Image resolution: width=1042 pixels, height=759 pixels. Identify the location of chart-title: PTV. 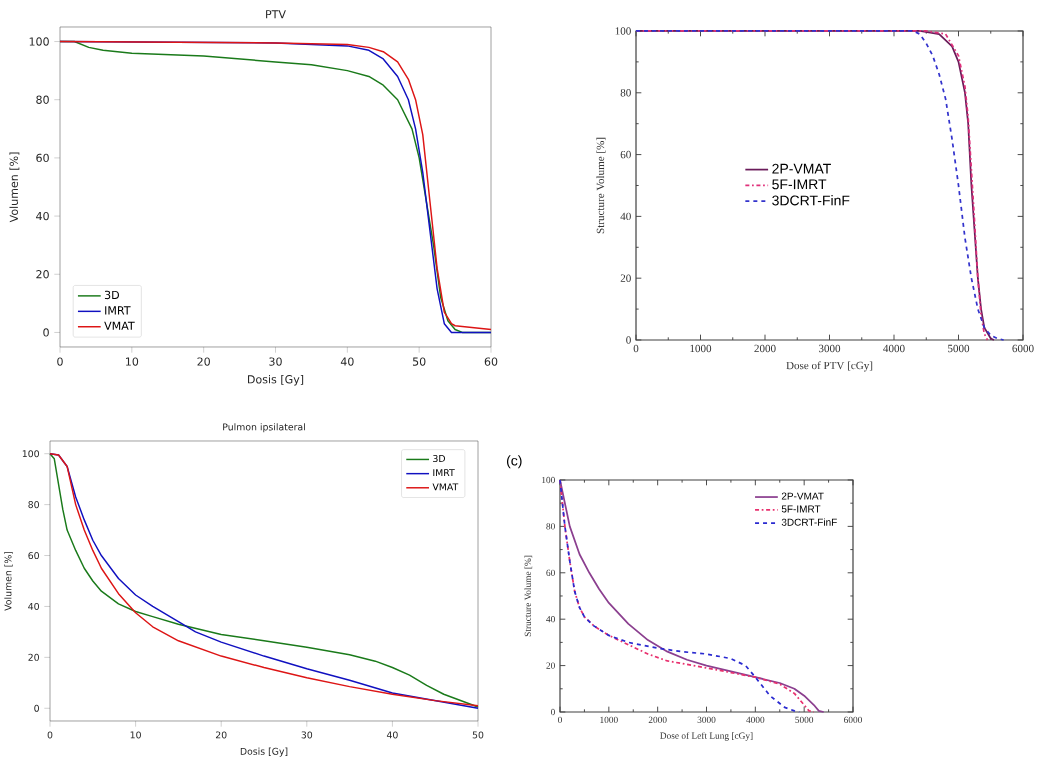
(276, 14).